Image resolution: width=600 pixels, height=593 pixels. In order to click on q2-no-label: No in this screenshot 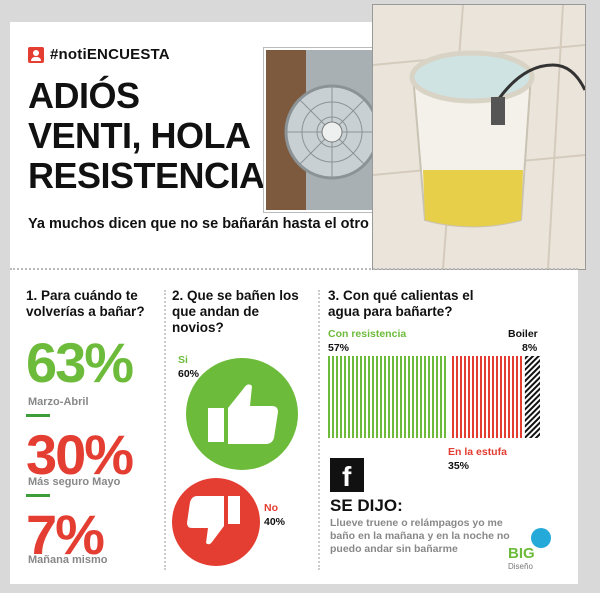, I will do `click(271, 508)`.